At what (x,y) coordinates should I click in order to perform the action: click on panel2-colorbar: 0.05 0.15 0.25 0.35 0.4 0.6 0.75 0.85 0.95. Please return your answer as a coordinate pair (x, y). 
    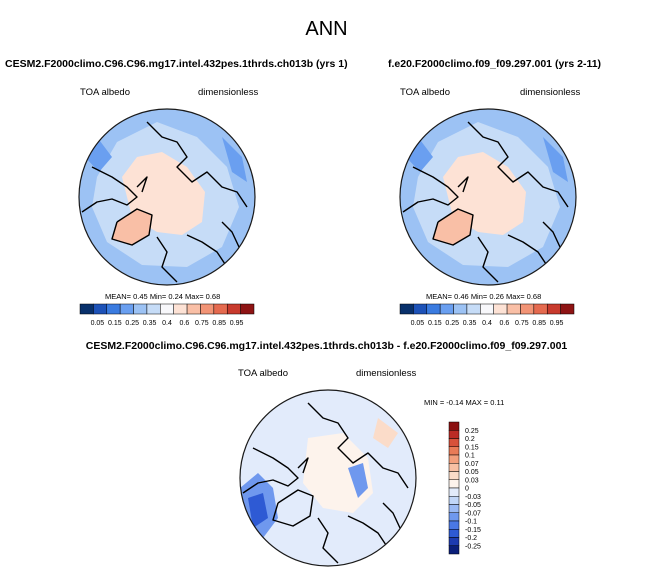
    Looking at the image, I should click on (487, 315).